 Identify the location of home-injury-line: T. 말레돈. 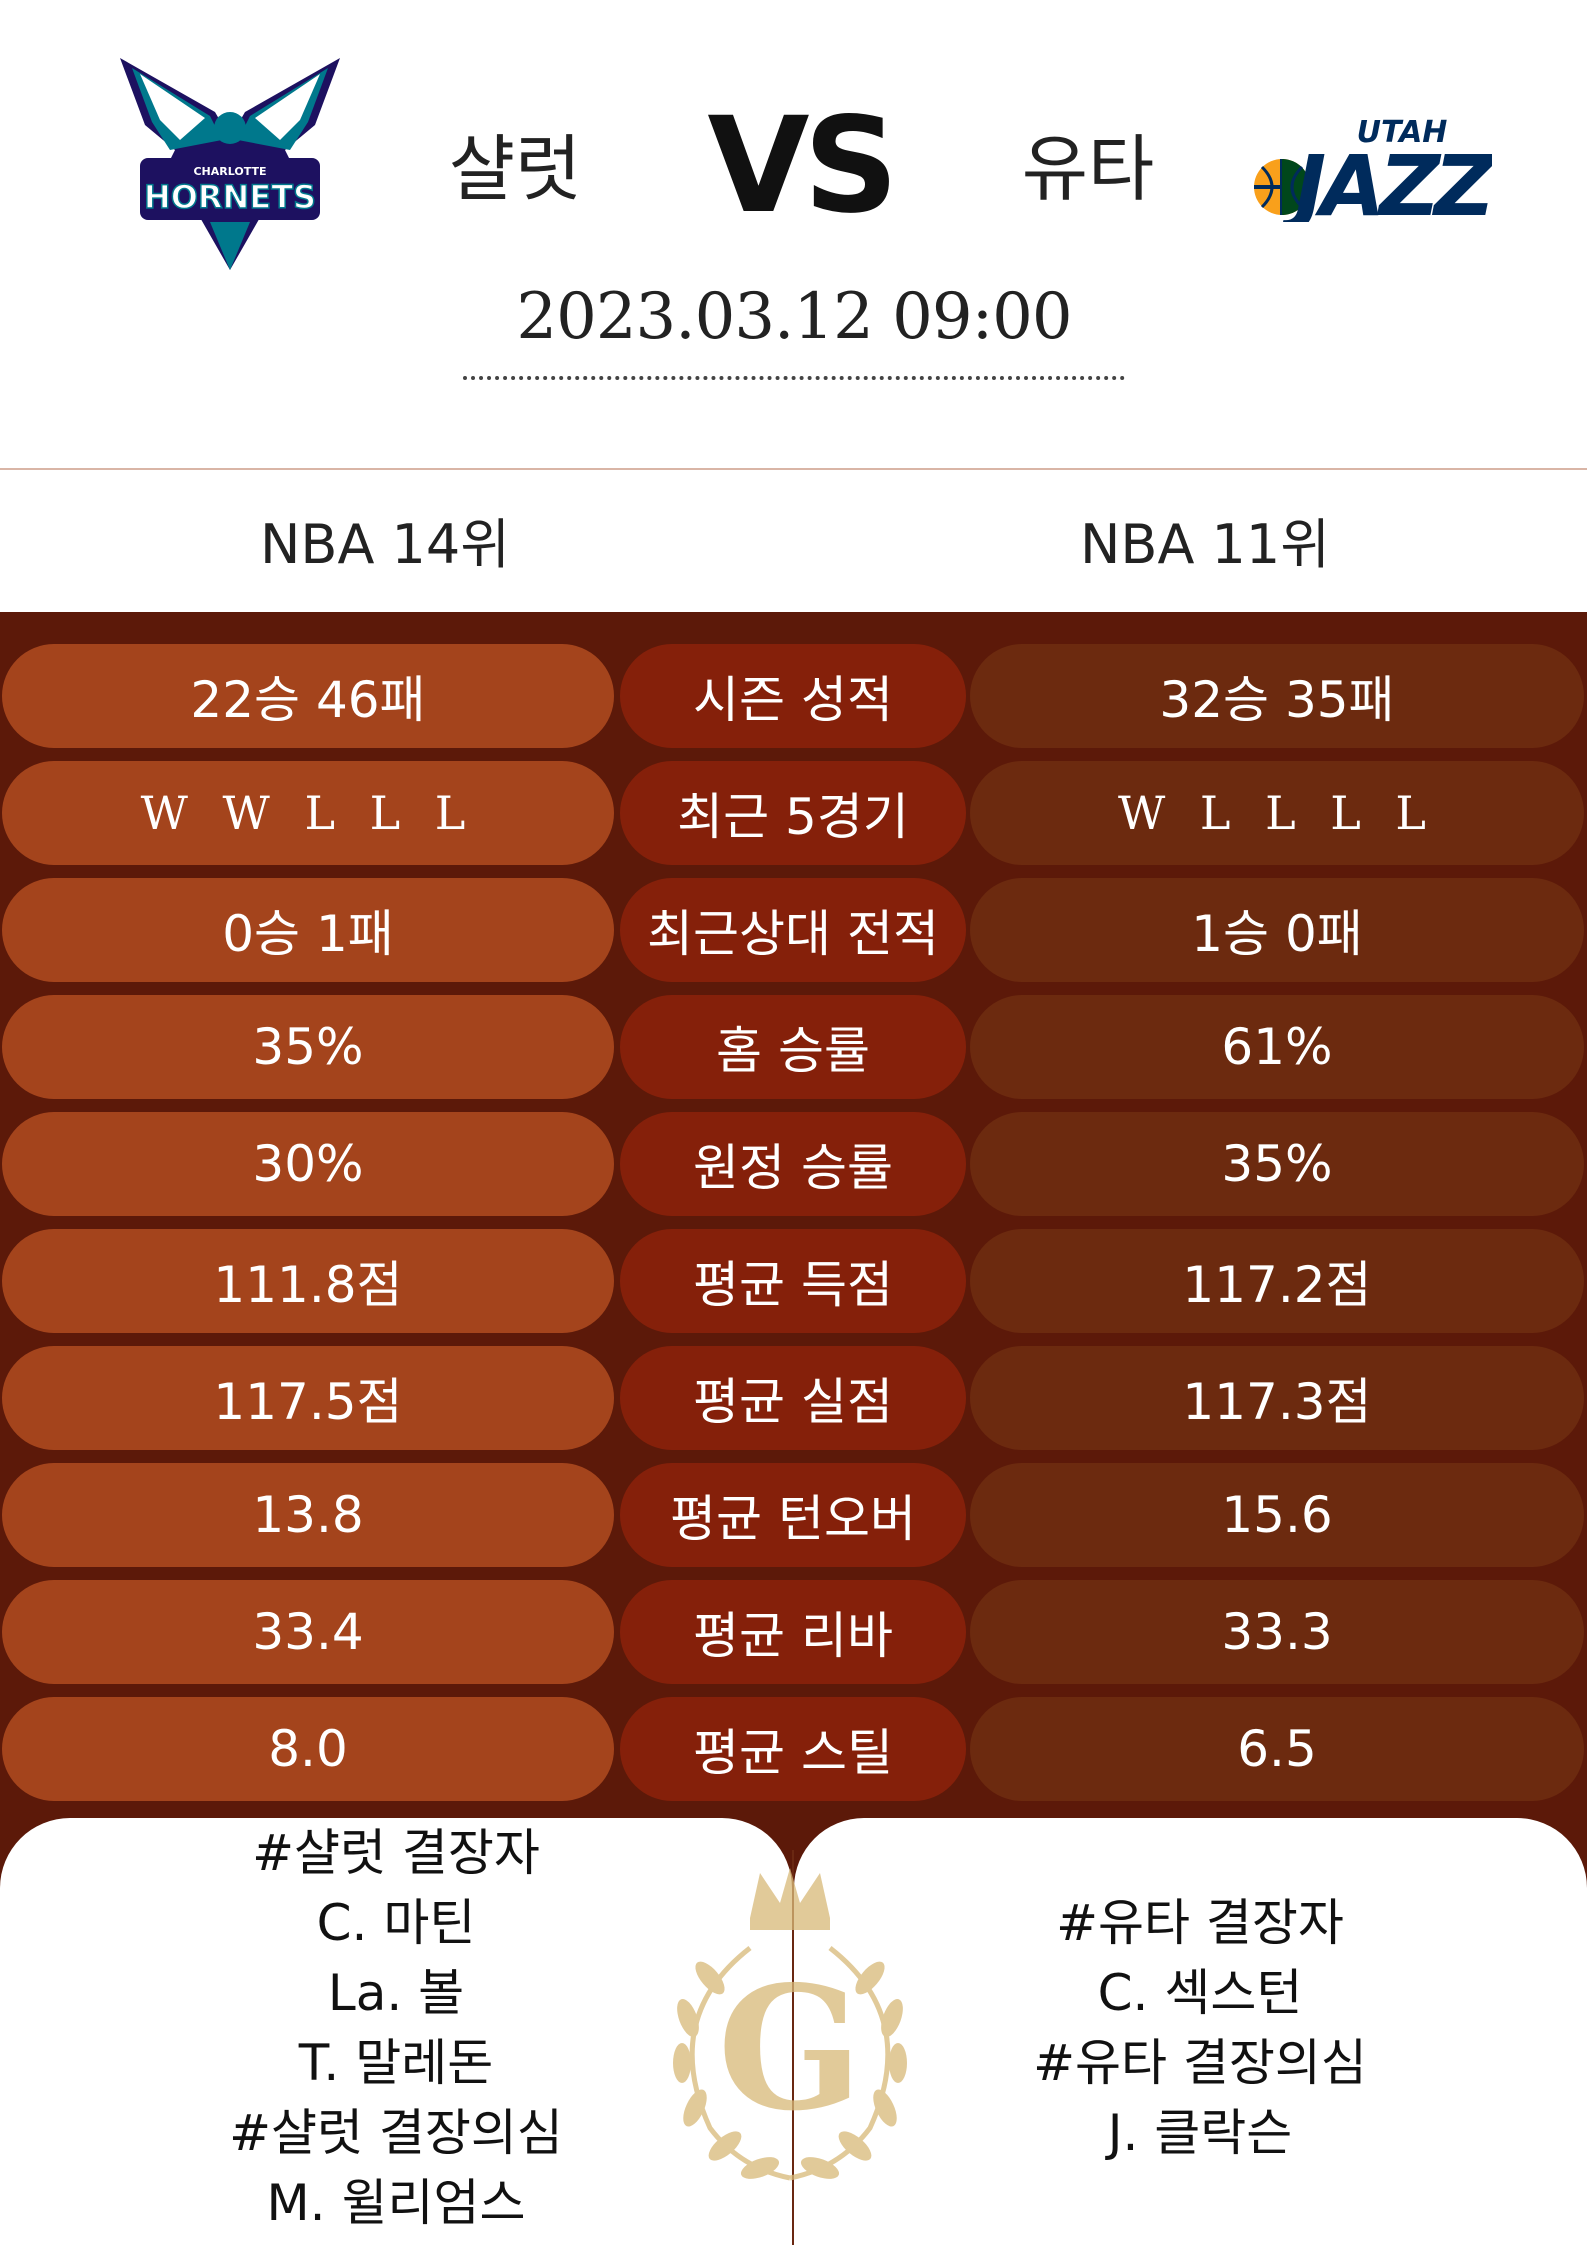
(396, 2063).